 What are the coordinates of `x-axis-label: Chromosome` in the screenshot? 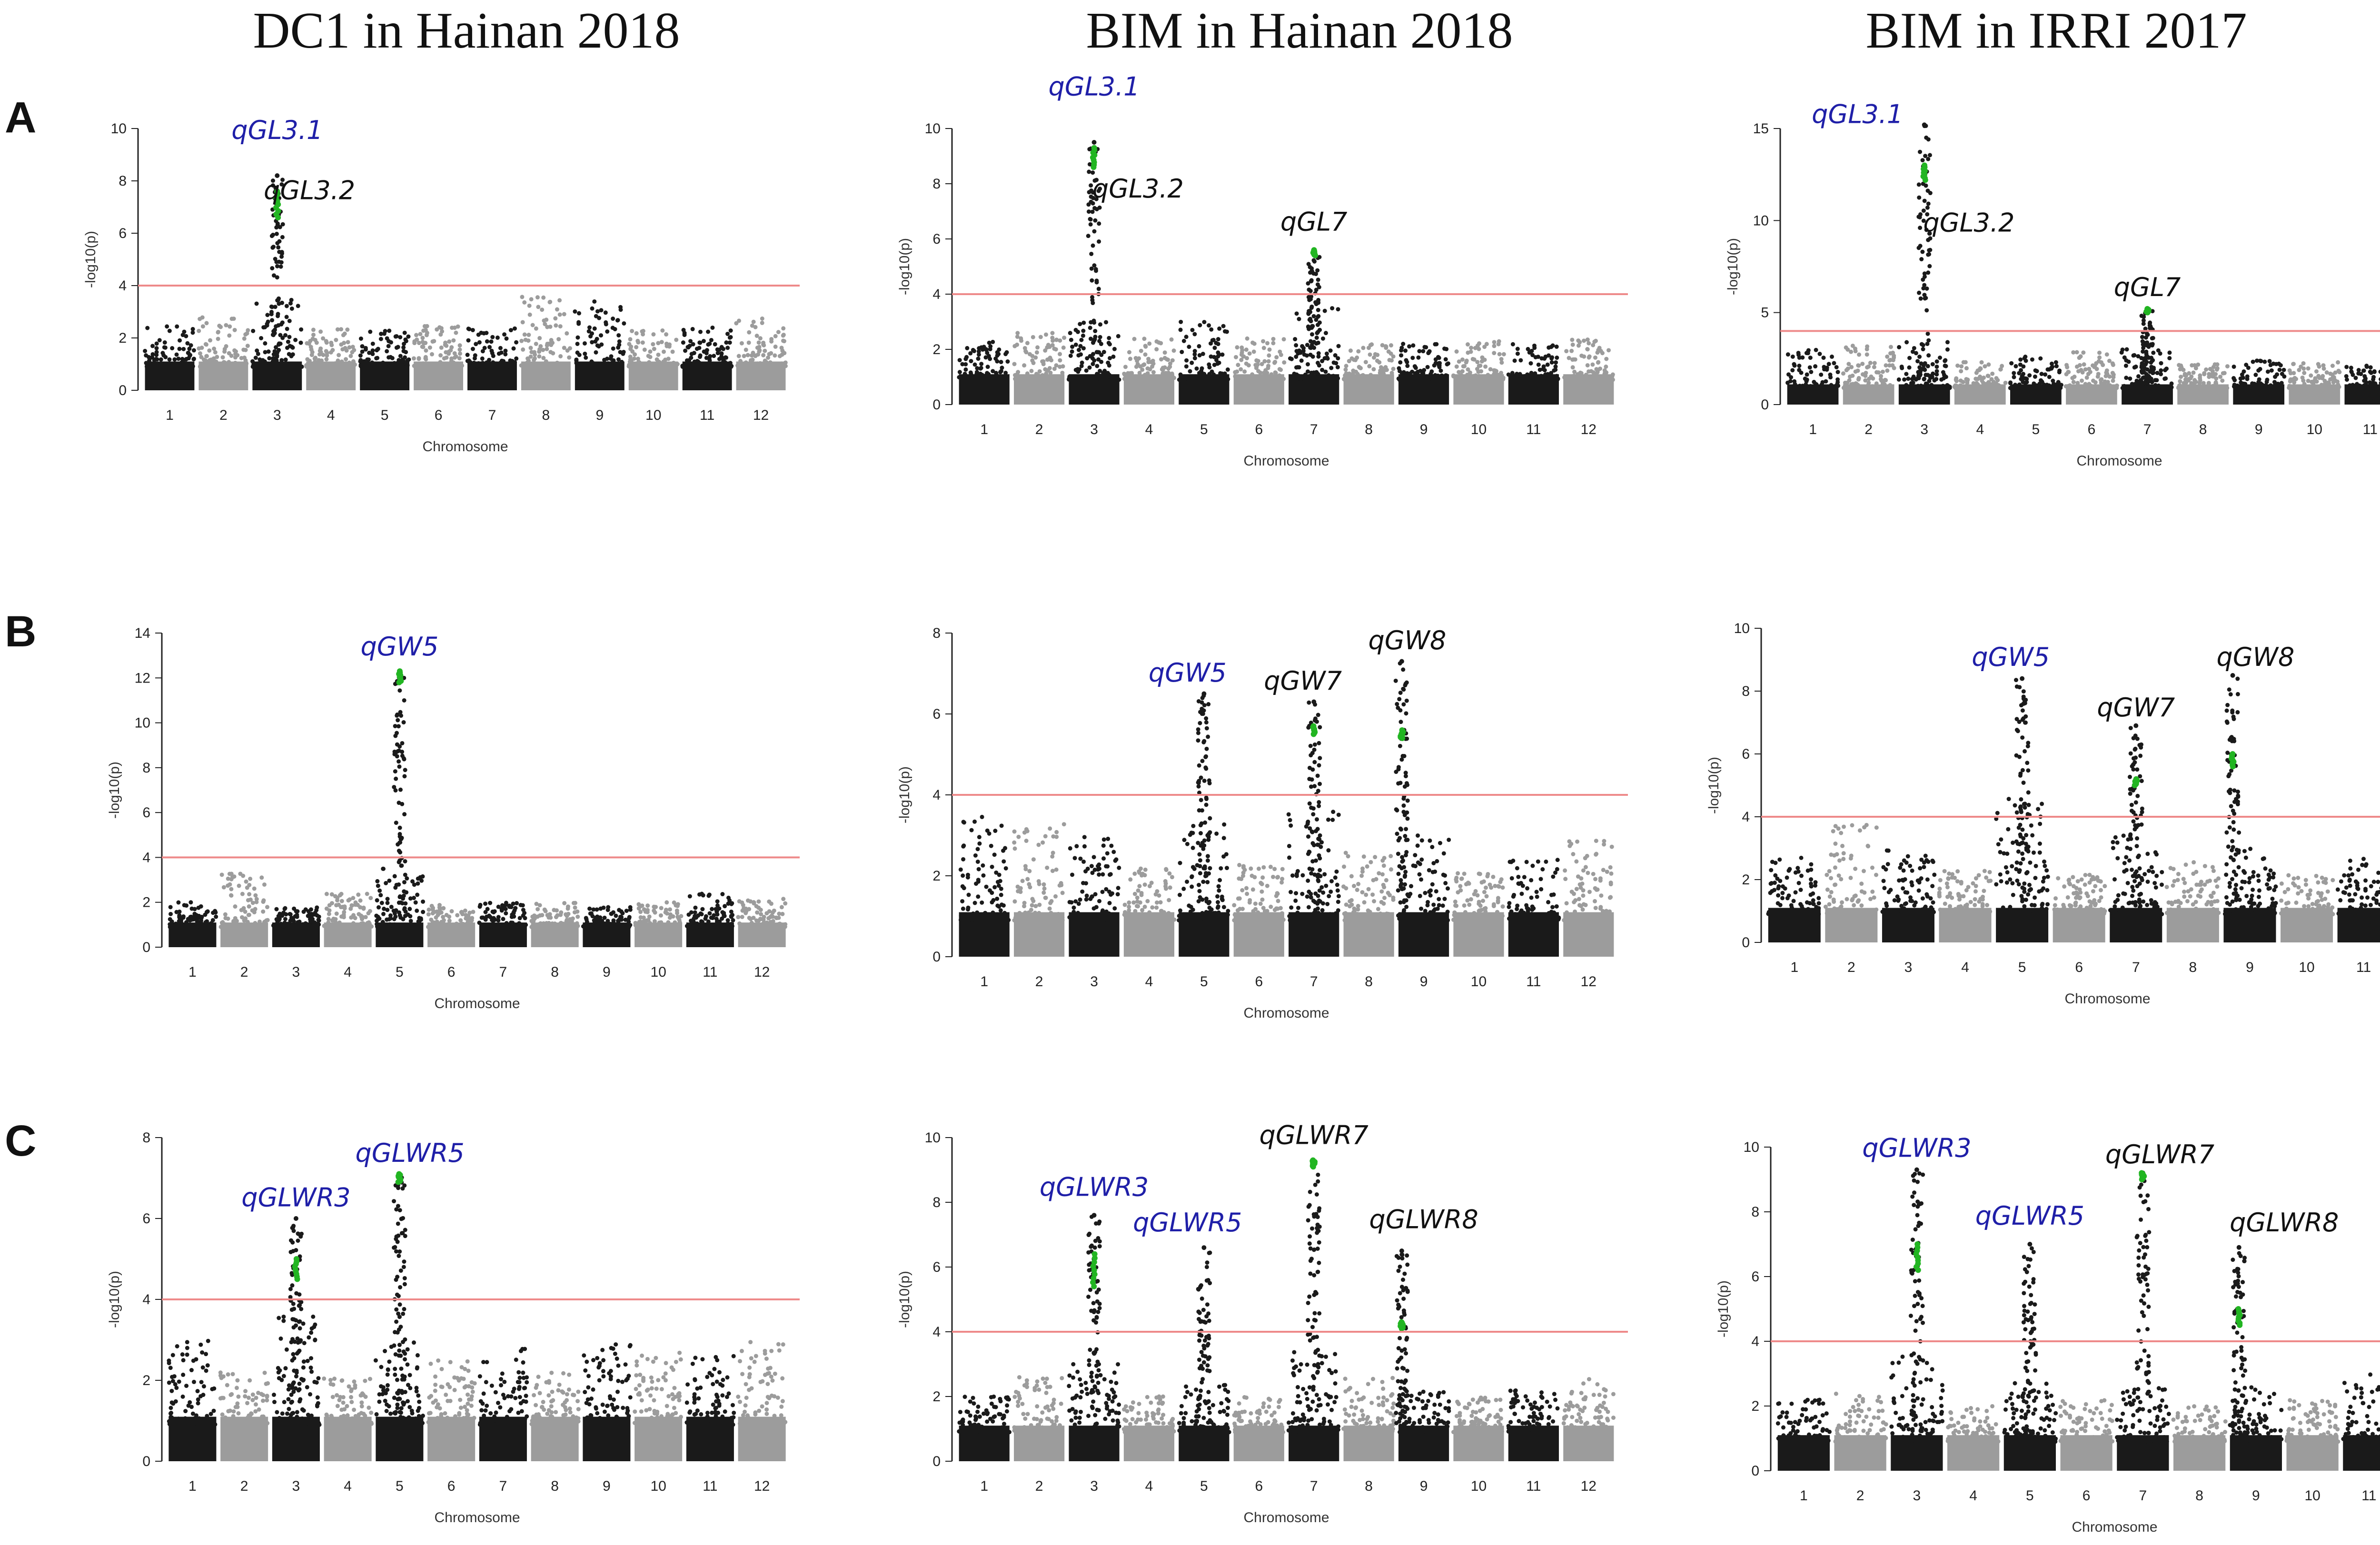 It's located at (1286, 461).